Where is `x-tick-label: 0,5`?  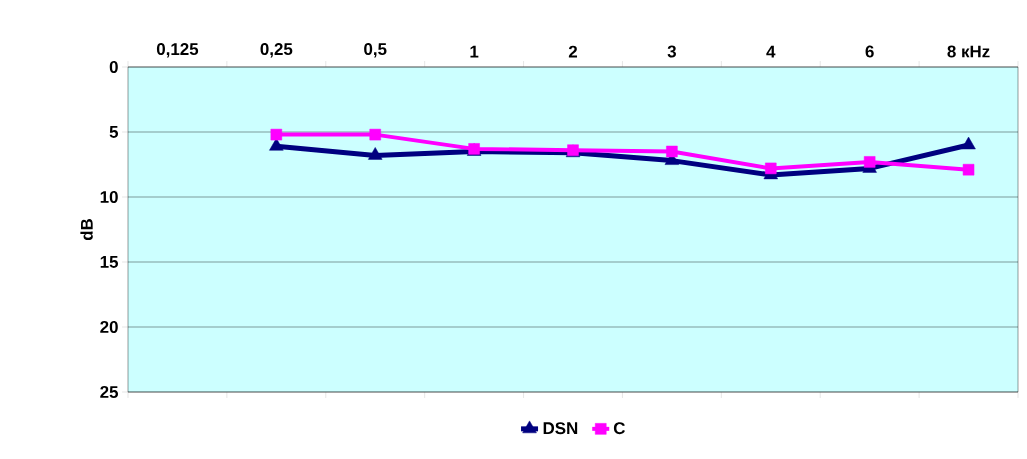
x-tick-label: 0,5 is located at coordinates (375, 50).